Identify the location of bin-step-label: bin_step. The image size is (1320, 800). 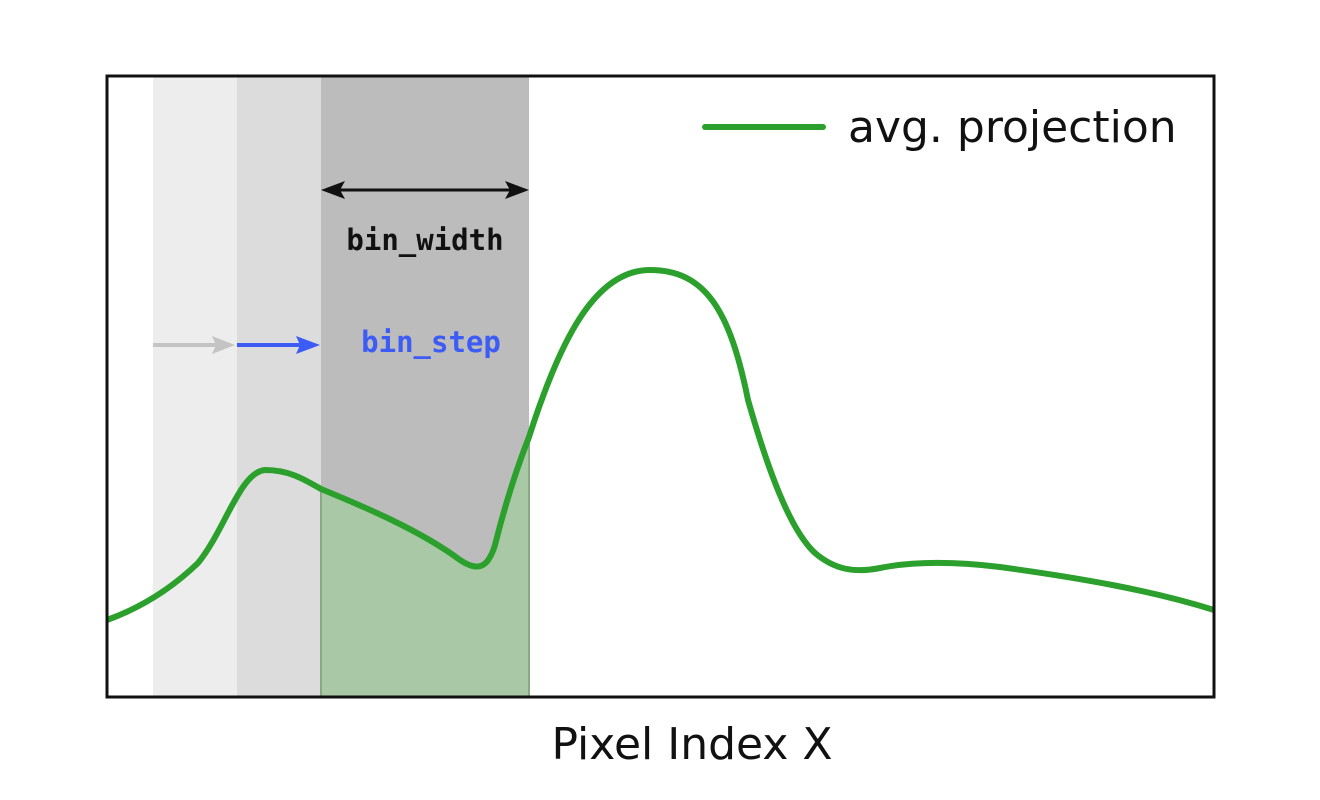
(431, 342).